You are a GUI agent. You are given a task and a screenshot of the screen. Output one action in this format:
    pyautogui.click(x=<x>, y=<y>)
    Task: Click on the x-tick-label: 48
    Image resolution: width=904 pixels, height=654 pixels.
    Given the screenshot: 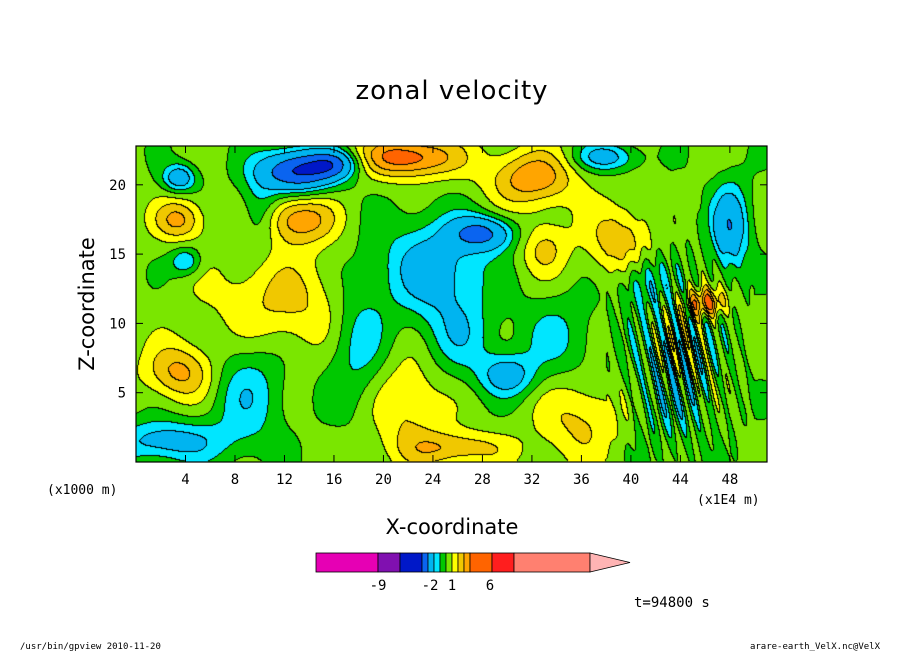 What is the action you would take?
    pyautogui.click(x=729, y=480)
    